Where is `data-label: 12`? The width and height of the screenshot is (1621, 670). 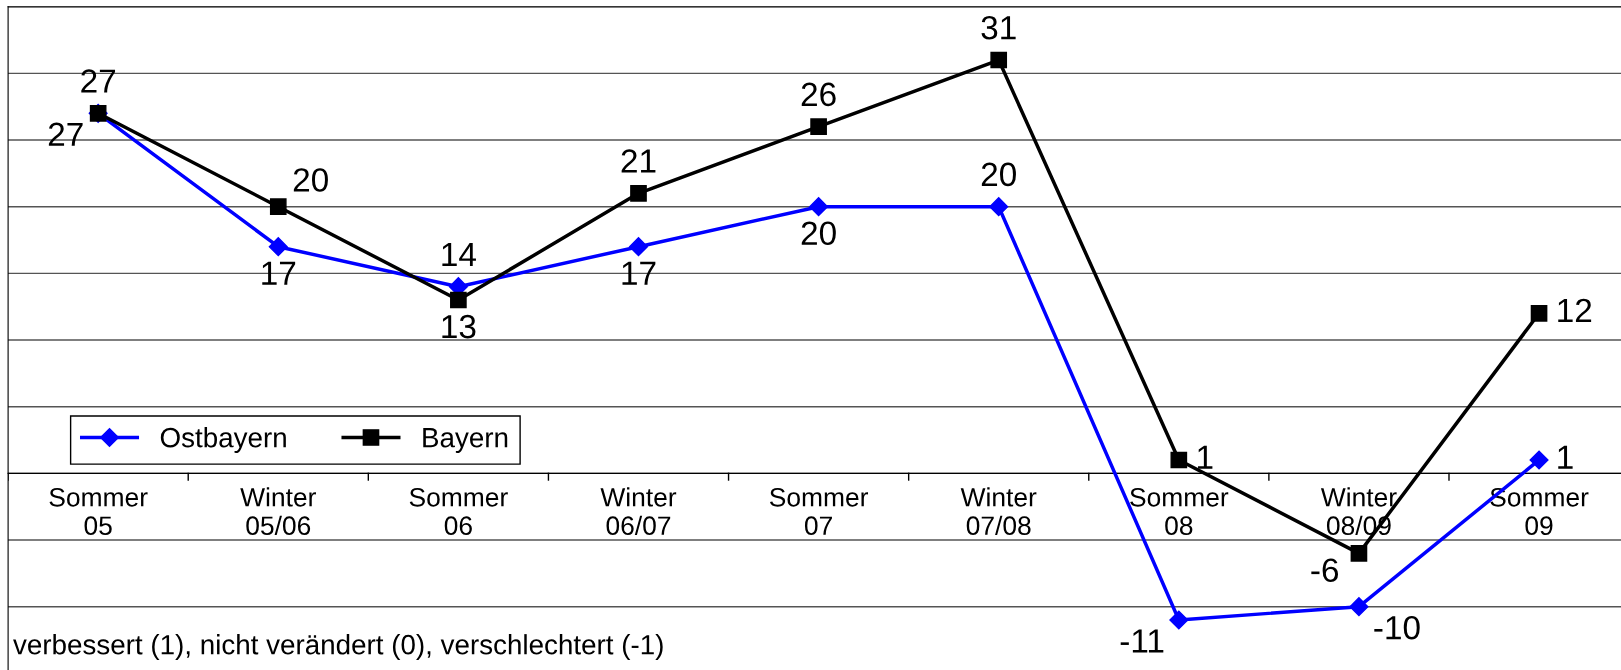 data-label: 12 is located at coordinates (1575, 310).